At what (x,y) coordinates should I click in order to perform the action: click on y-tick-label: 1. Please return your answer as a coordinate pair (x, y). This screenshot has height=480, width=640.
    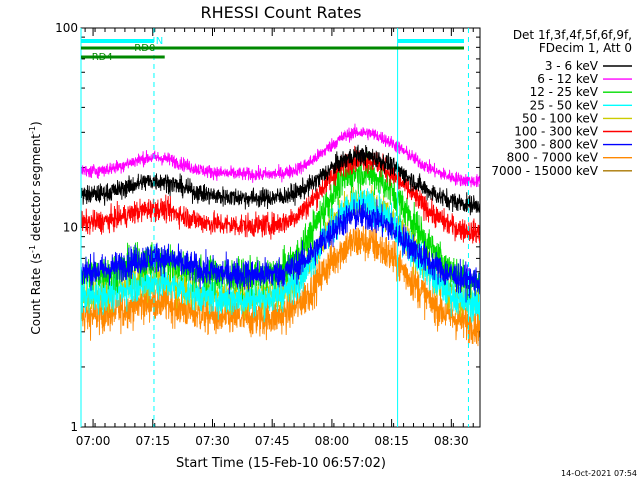
    Looking at the image, I should click on (74, 427).